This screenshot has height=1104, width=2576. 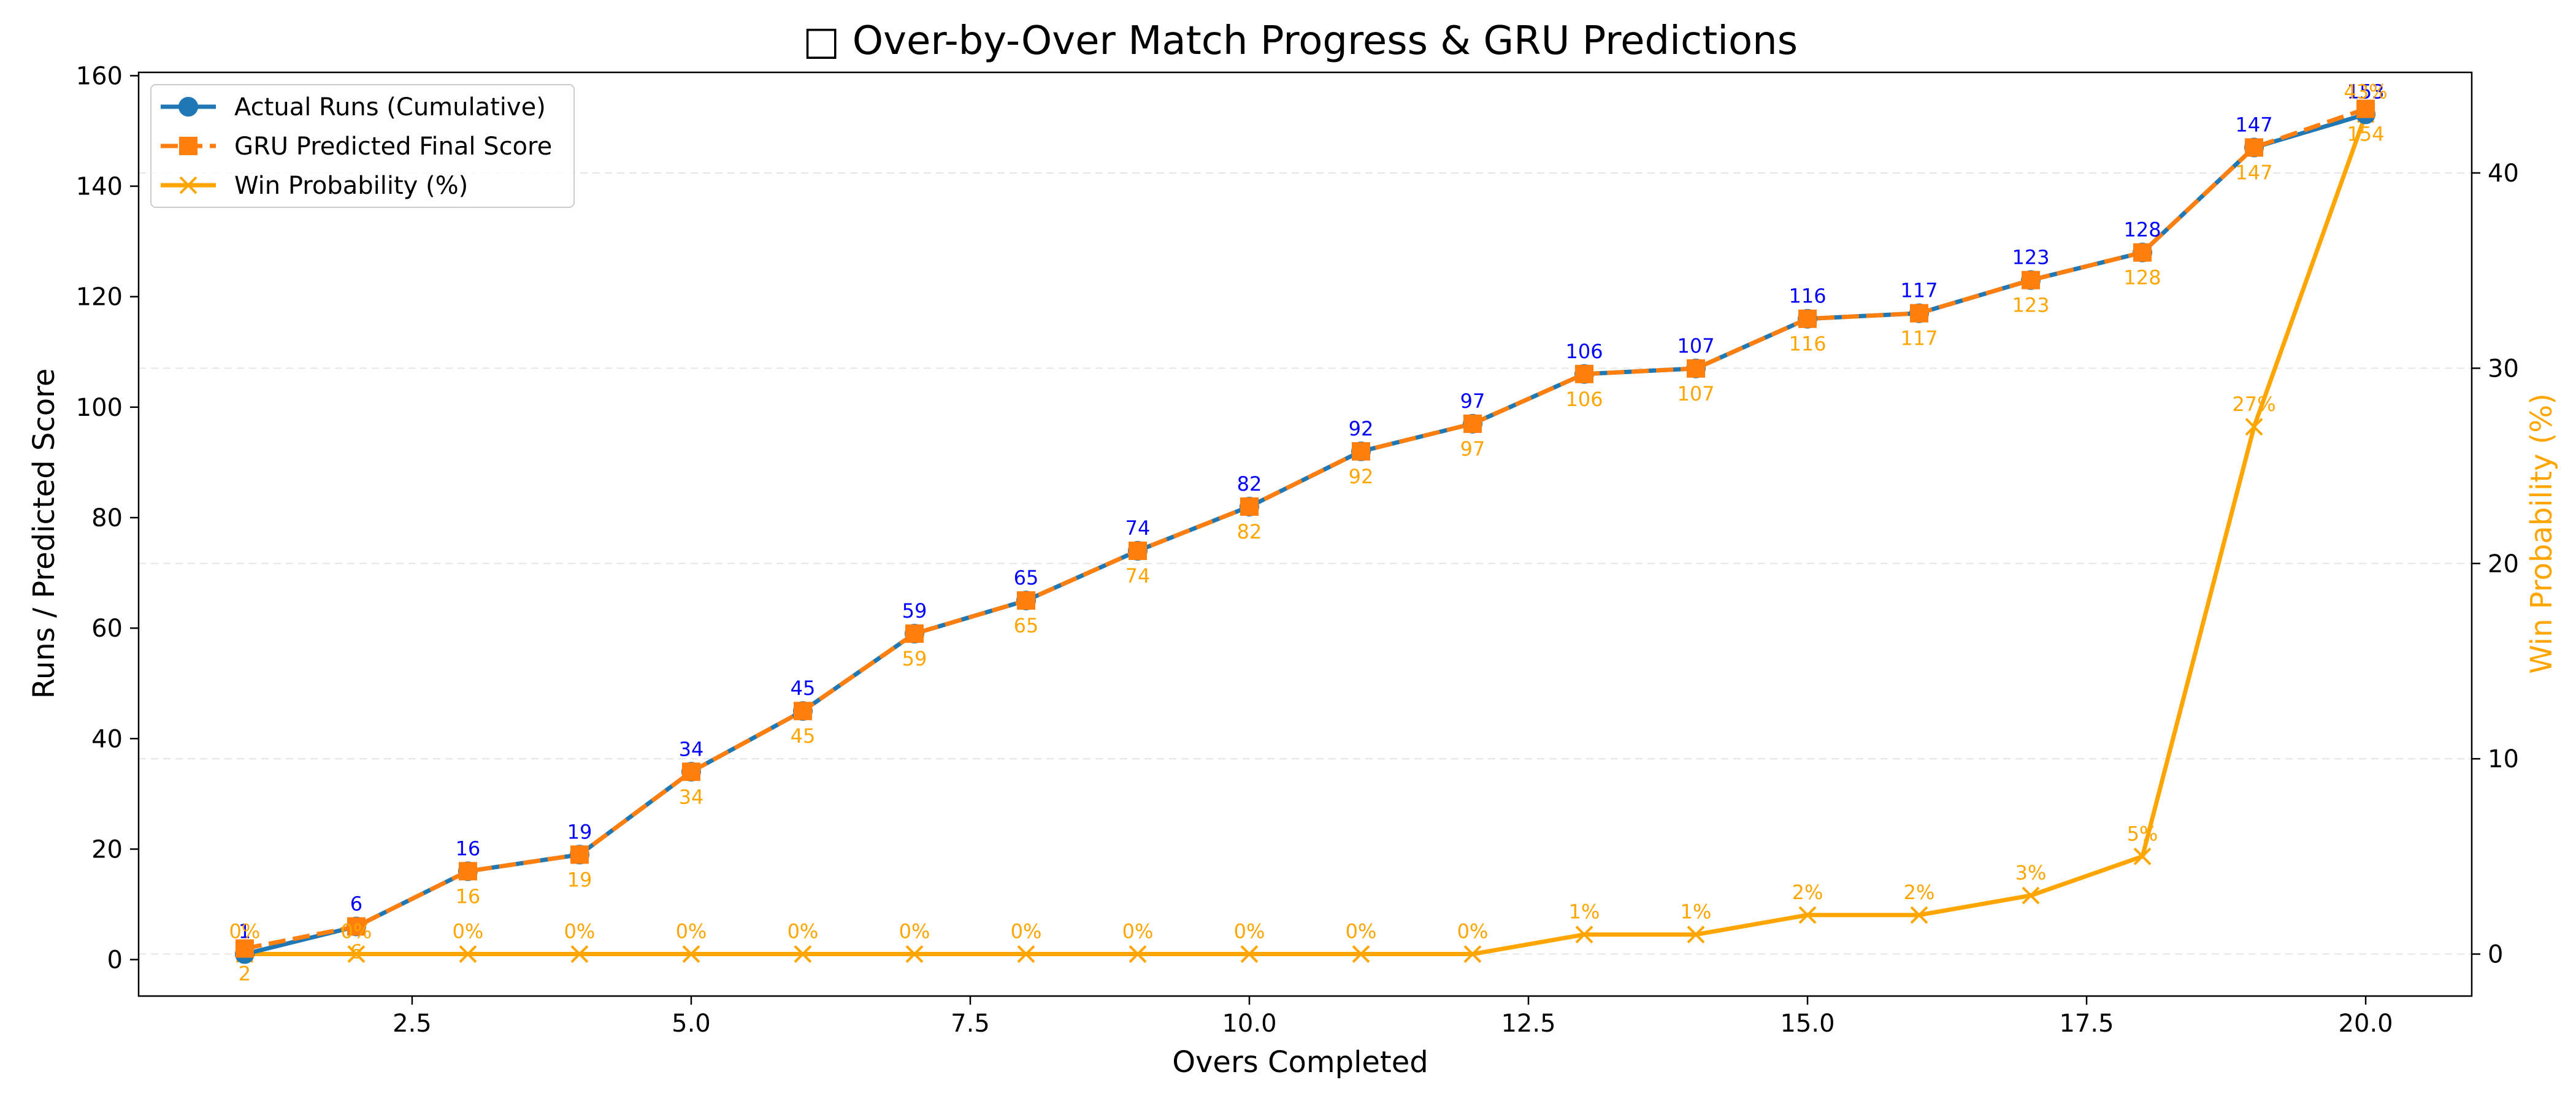 I want to click on predicted-data-label: 82, so click(x=1249, y=531).